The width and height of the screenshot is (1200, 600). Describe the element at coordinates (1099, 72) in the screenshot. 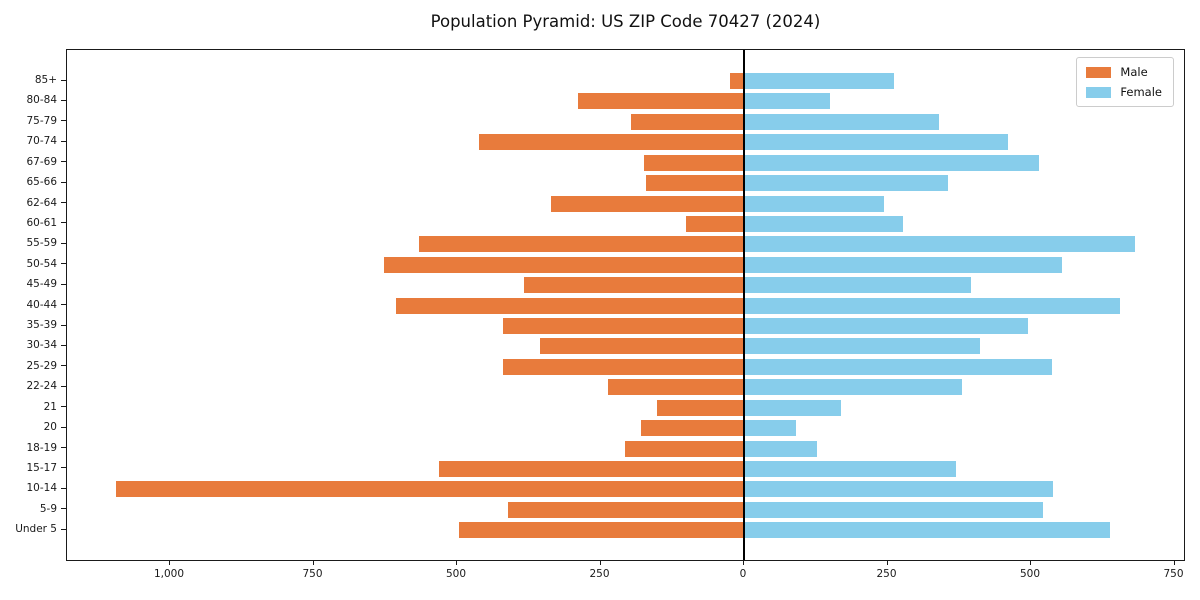

I see `male-swatch-icon` at that location.